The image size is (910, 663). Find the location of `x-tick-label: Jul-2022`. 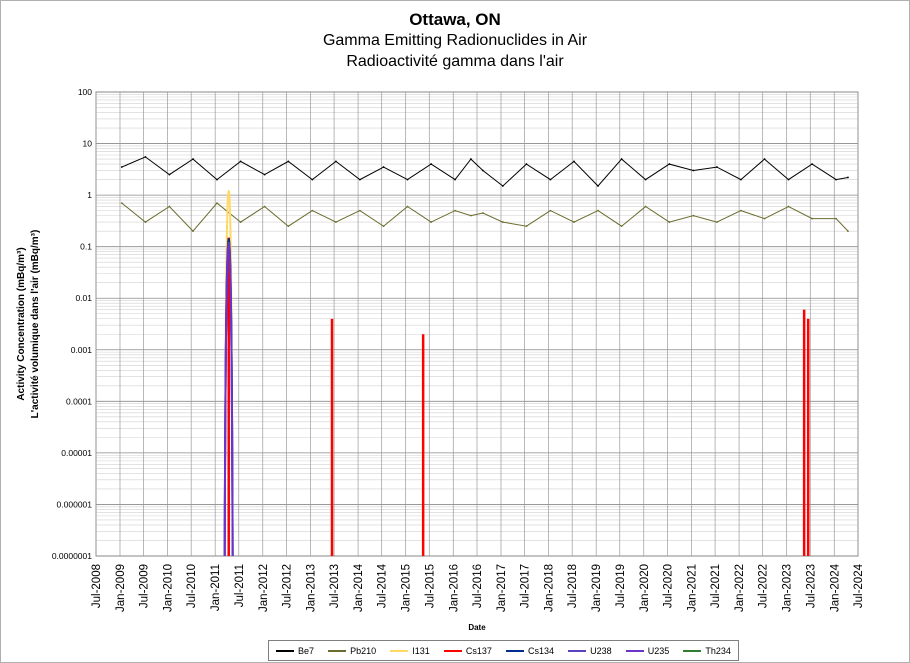

x-tick-label: Jul-2022 is located at coordinates (764, 586).